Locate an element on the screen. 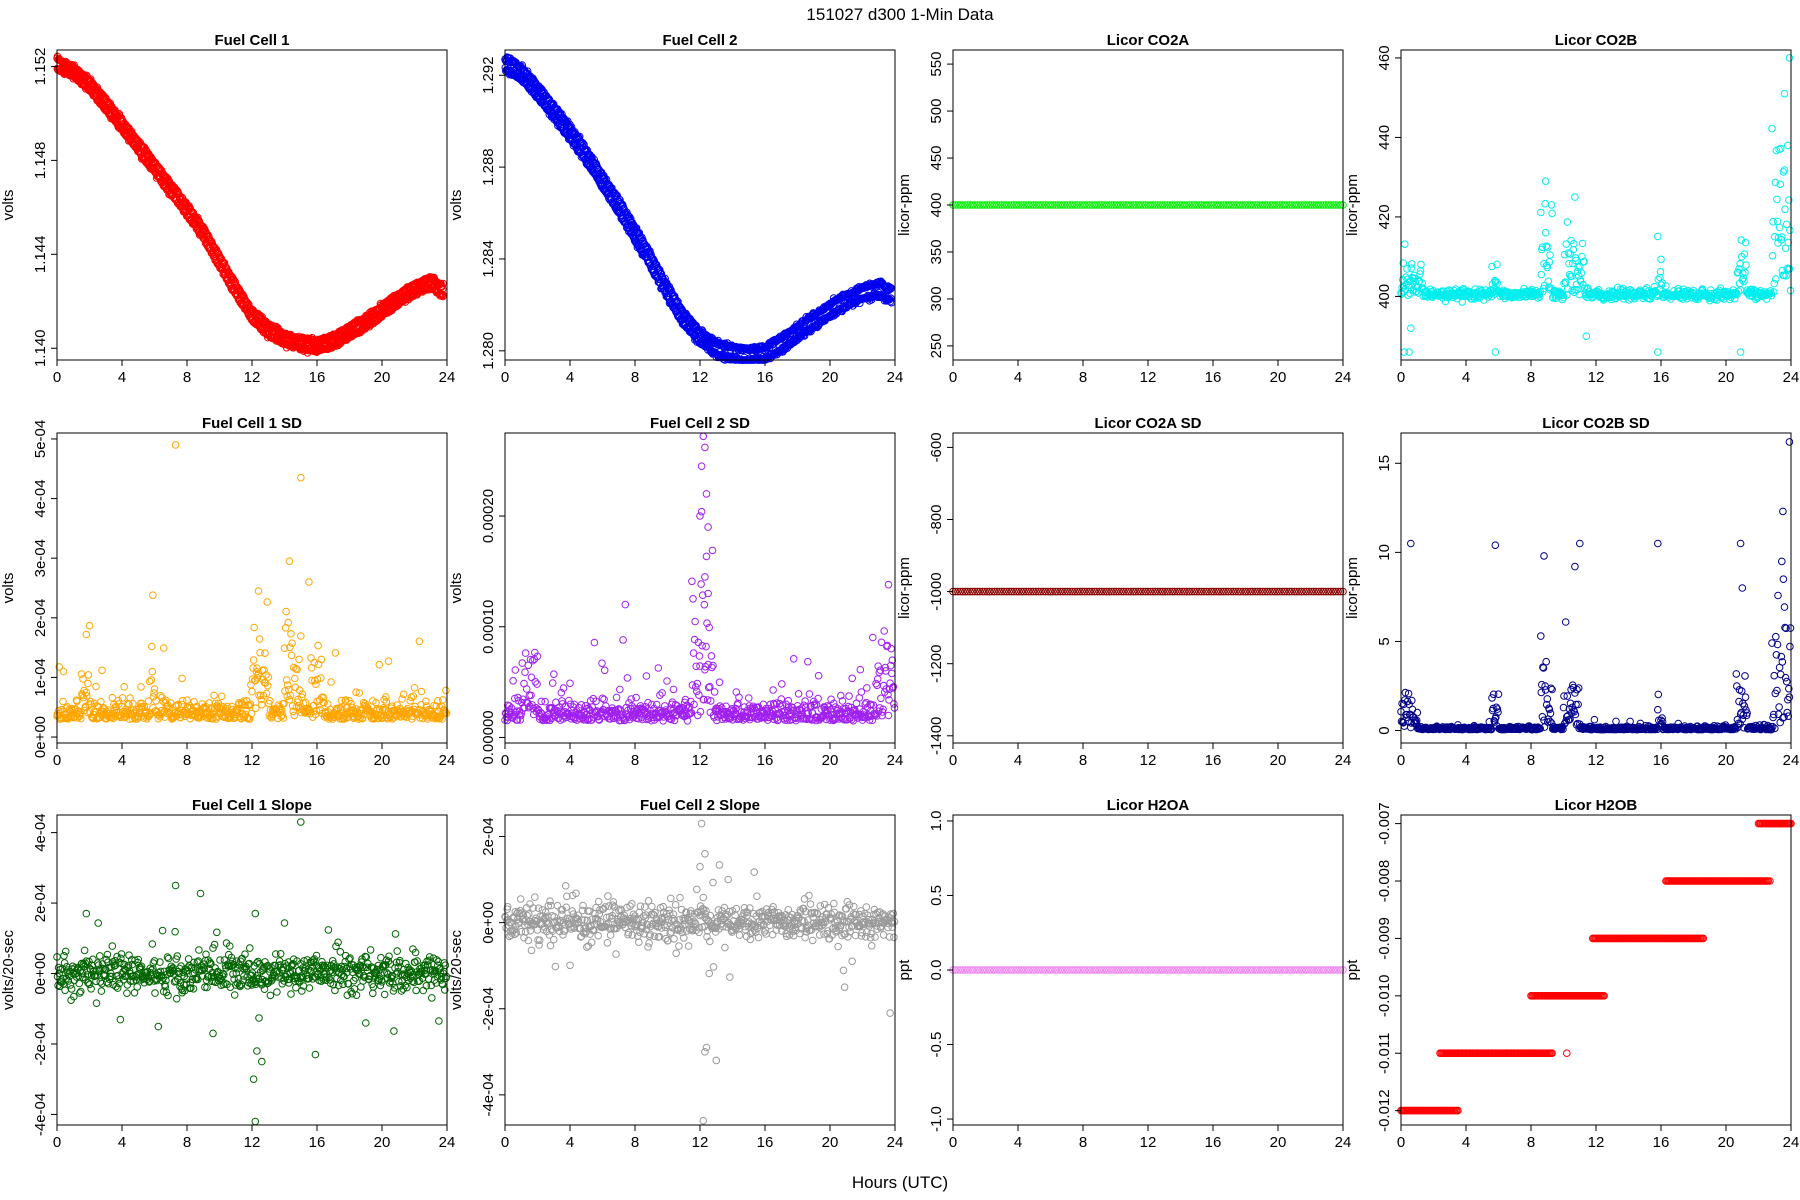 The image size is (1800, 1200). panel-title: Fuel Cell 1 is located at coordinates (251, 40).